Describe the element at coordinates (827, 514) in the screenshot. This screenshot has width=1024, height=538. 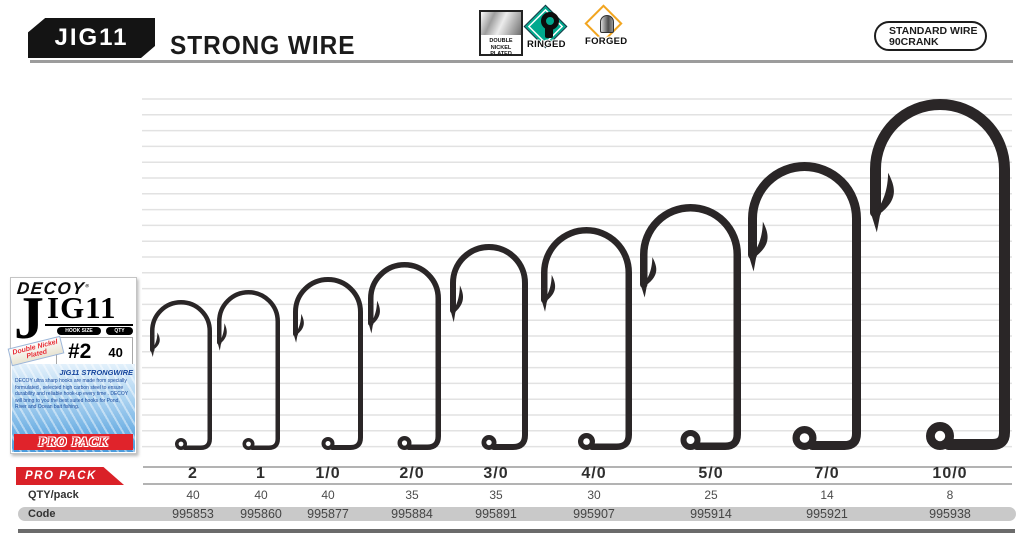
I see `code-value: 995921` at that location.